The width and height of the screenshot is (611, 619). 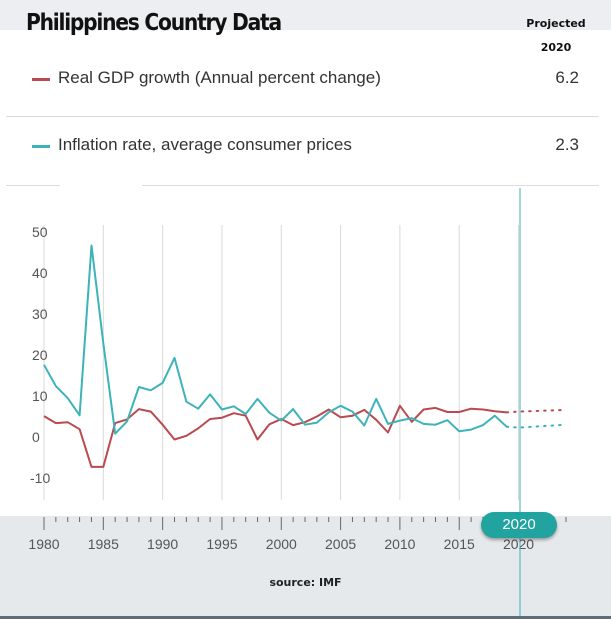 What do you see at coordinates (162, 544) in the screenshot?
I see `x-tick-label-1990: 1990` at bounding box center [162, 544].